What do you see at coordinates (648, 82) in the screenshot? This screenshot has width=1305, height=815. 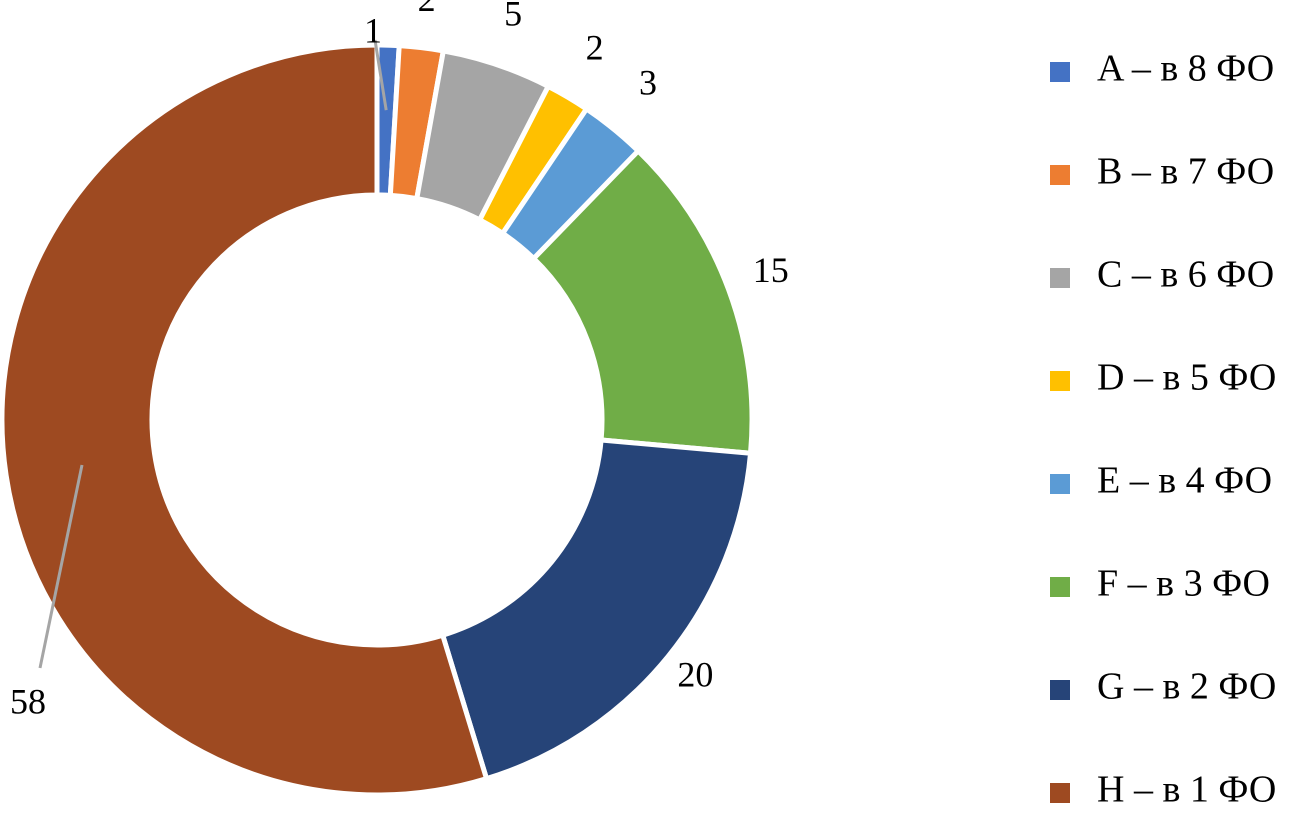 I see `data-label-e: 3` at bounding box center [648, 82].